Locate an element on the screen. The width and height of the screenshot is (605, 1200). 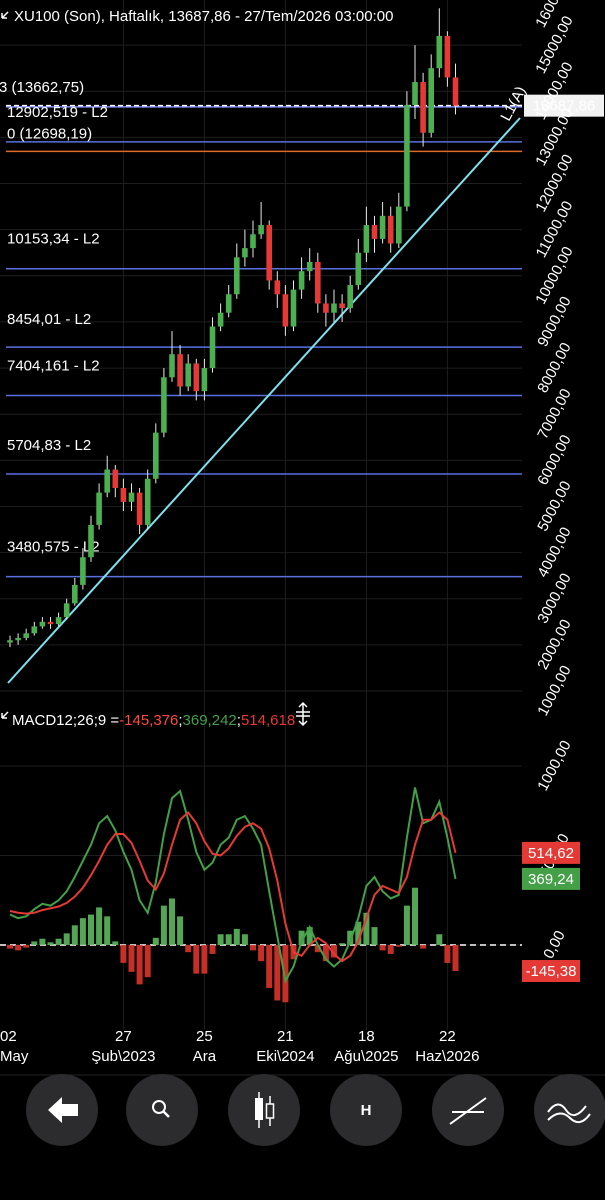
draw-button is located at coordinates (468, 1110).